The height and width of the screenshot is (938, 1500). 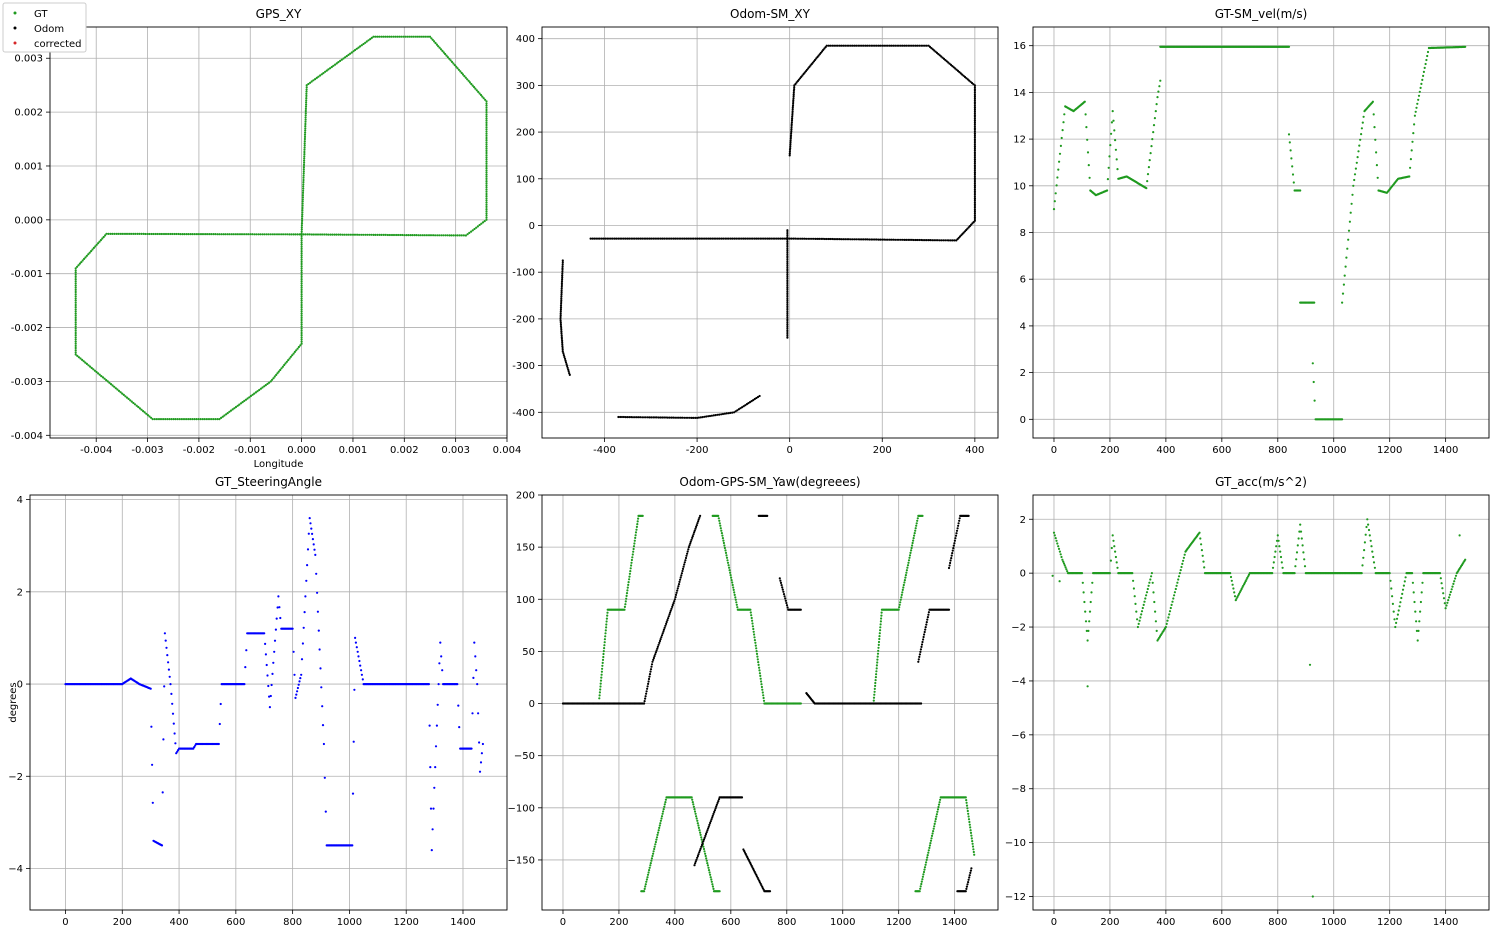 I want to click on y-tick-label: 12, so click(x=1019, y=140).